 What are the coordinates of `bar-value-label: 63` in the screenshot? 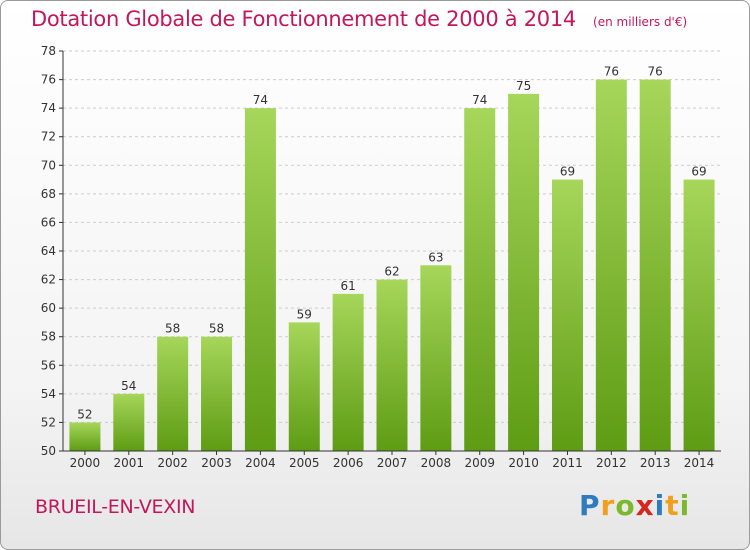 It's located at (435, 257).